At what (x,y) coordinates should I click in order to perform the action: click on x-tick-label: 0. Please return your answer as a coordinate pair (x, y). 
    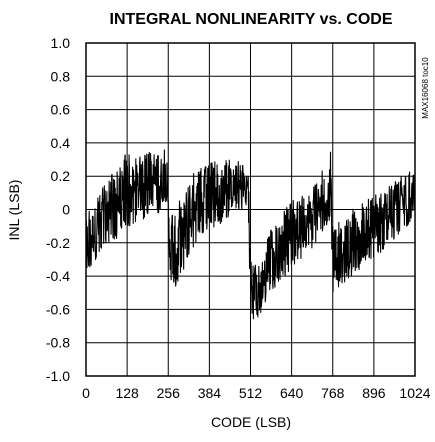
    Looking at the image, I should click on (86, 393).